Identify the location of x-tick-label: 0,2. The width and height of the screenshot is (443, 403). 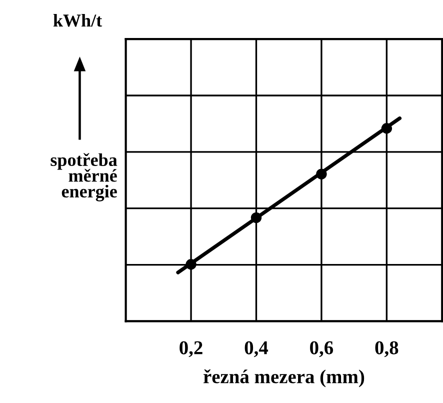
(191, 349).